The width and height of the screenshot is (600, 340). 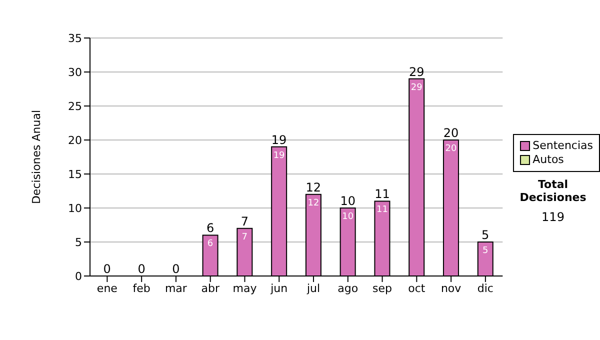 What do you see at coordinates (382, 210) in the screenshot?
I see `data-label: 11` at bounding box center [382, 210].